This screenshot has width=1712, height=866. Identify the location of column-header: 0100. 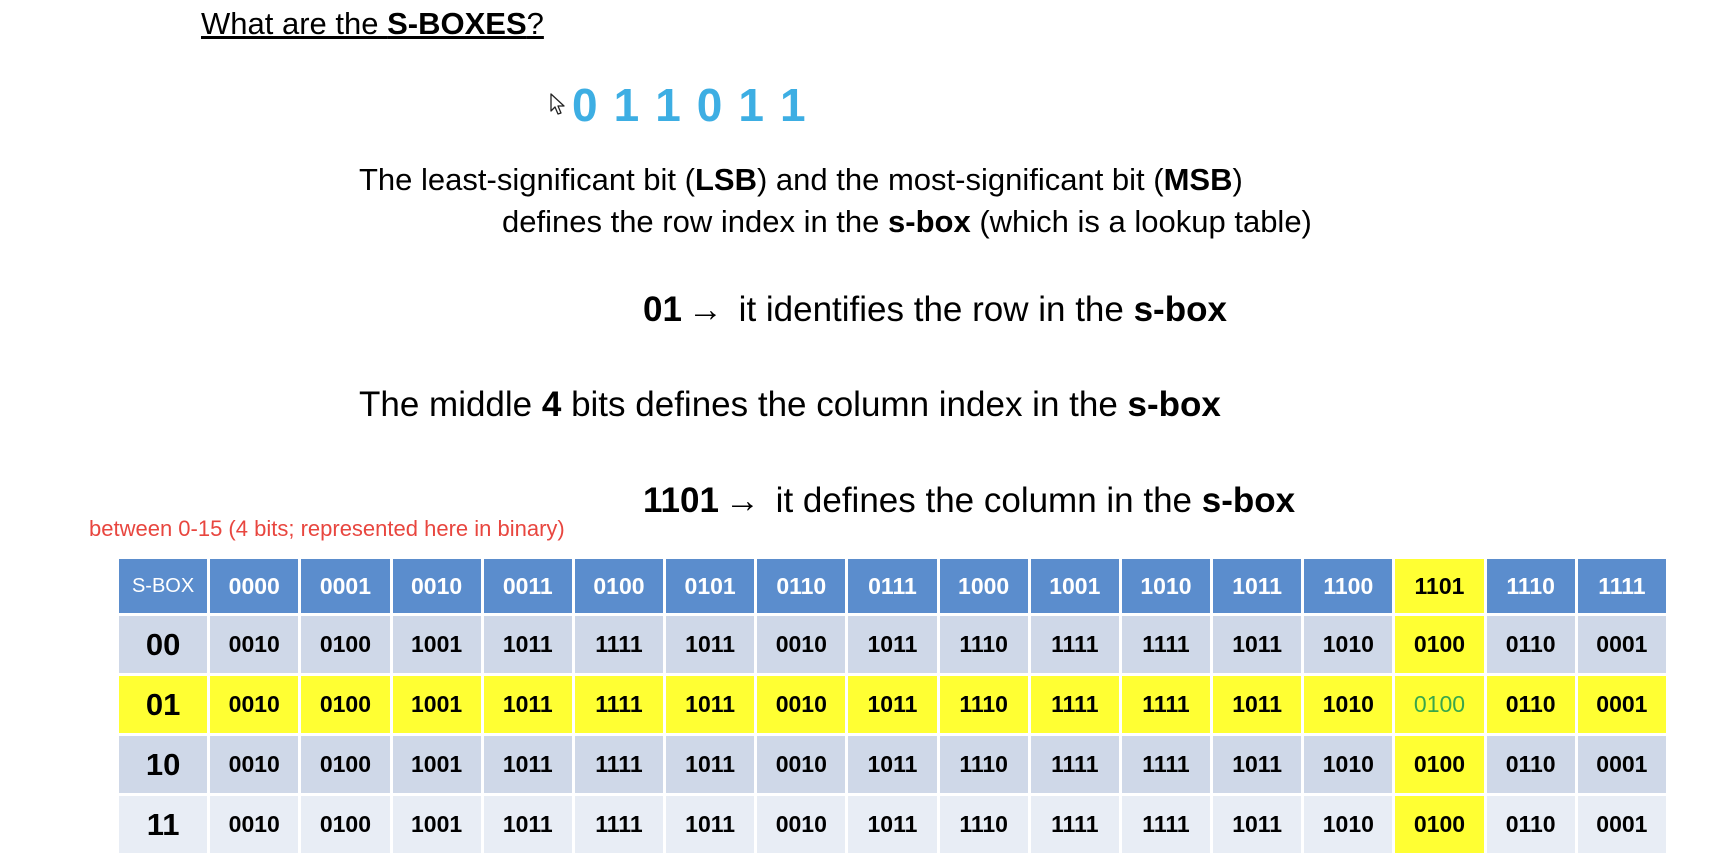
(619, 586).